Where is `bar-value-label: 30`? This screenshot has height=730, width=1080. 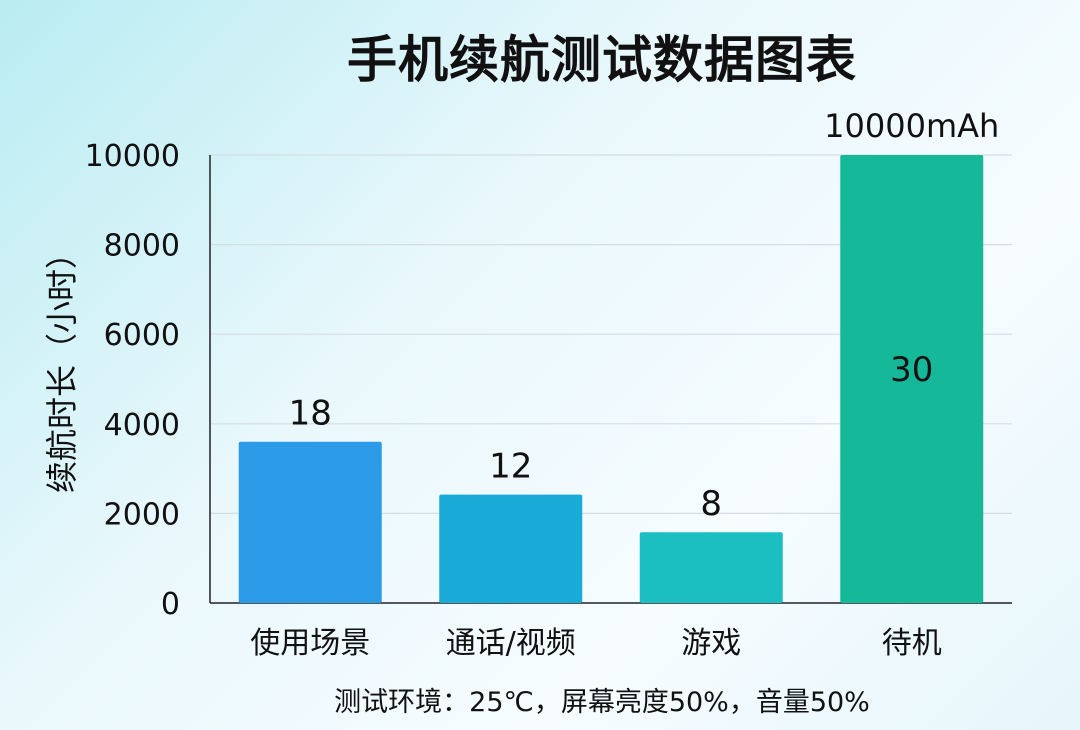
bar-value-label: 30 is located at coordinates (911, 370).